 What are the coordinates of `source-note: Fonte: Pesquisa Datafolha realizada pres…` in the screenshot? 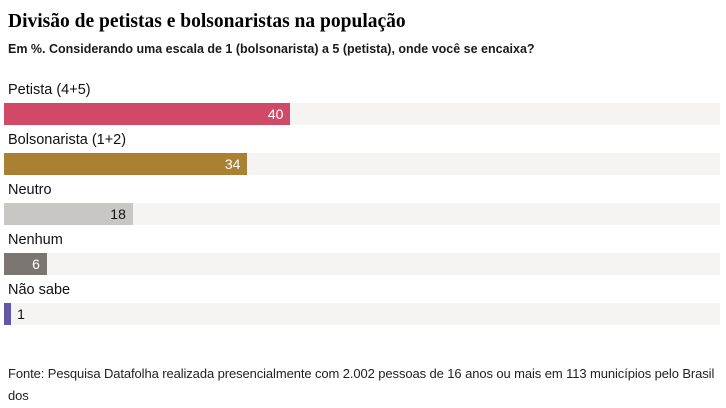 It's located at (362, 385).